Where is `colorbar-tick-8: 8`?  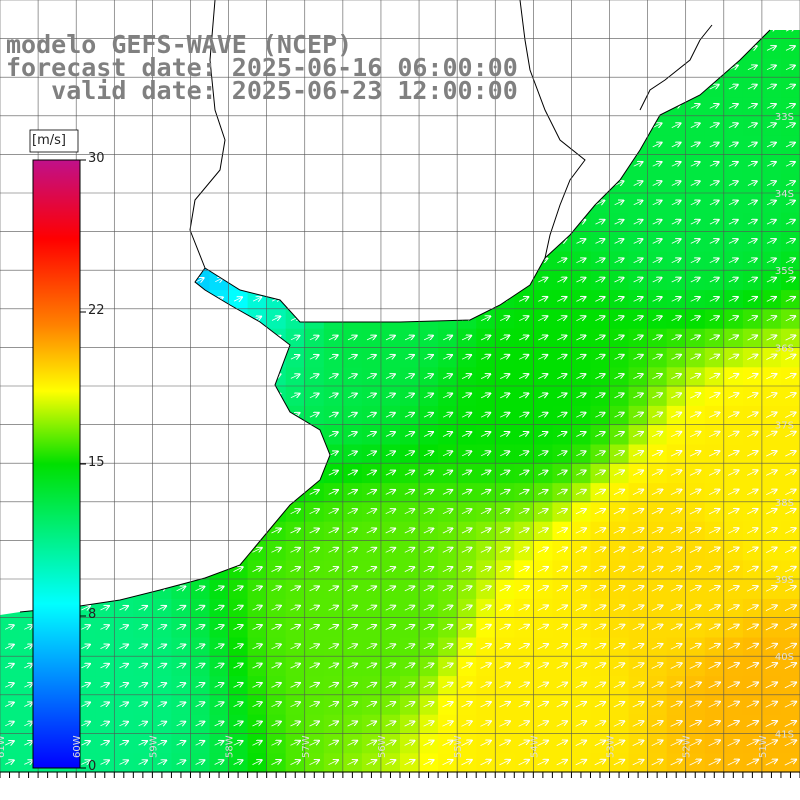
colorbar-tick-8: 8 is located at coordinates (92, 614).